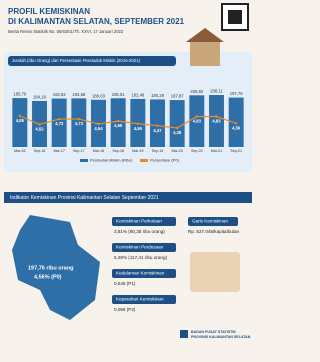 The width and height of the screenshot is (320, 362). What do you see at coordinates (184, 334) in the screenshot?
I see `logo` at bounding box center [184, 334].